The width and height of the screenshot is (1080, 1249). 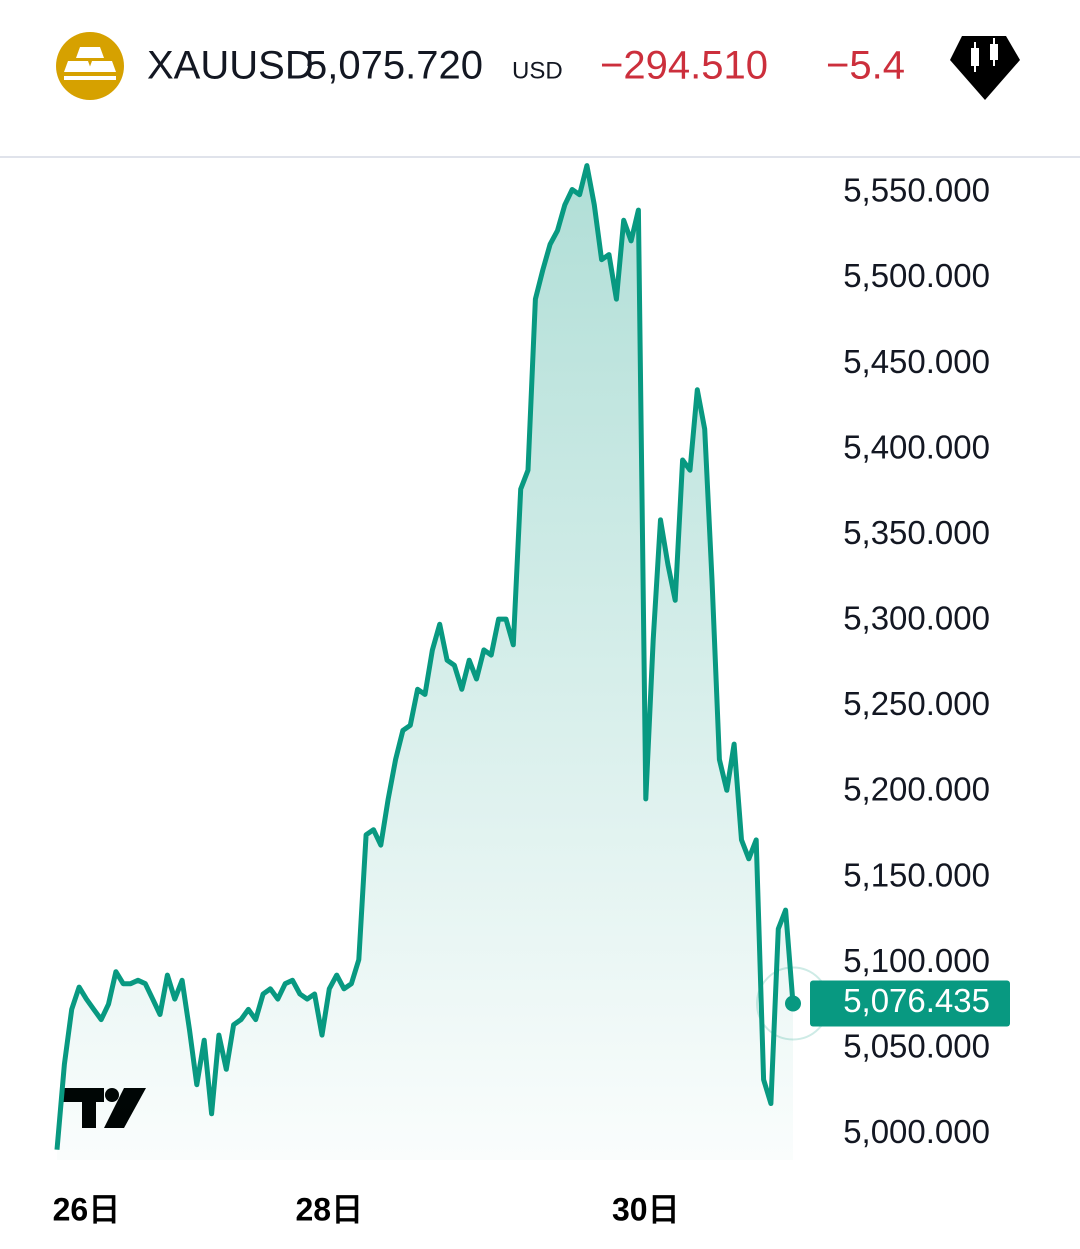 I want to click on y-tick-label: 5,500.000, so click(x=916, y=275).